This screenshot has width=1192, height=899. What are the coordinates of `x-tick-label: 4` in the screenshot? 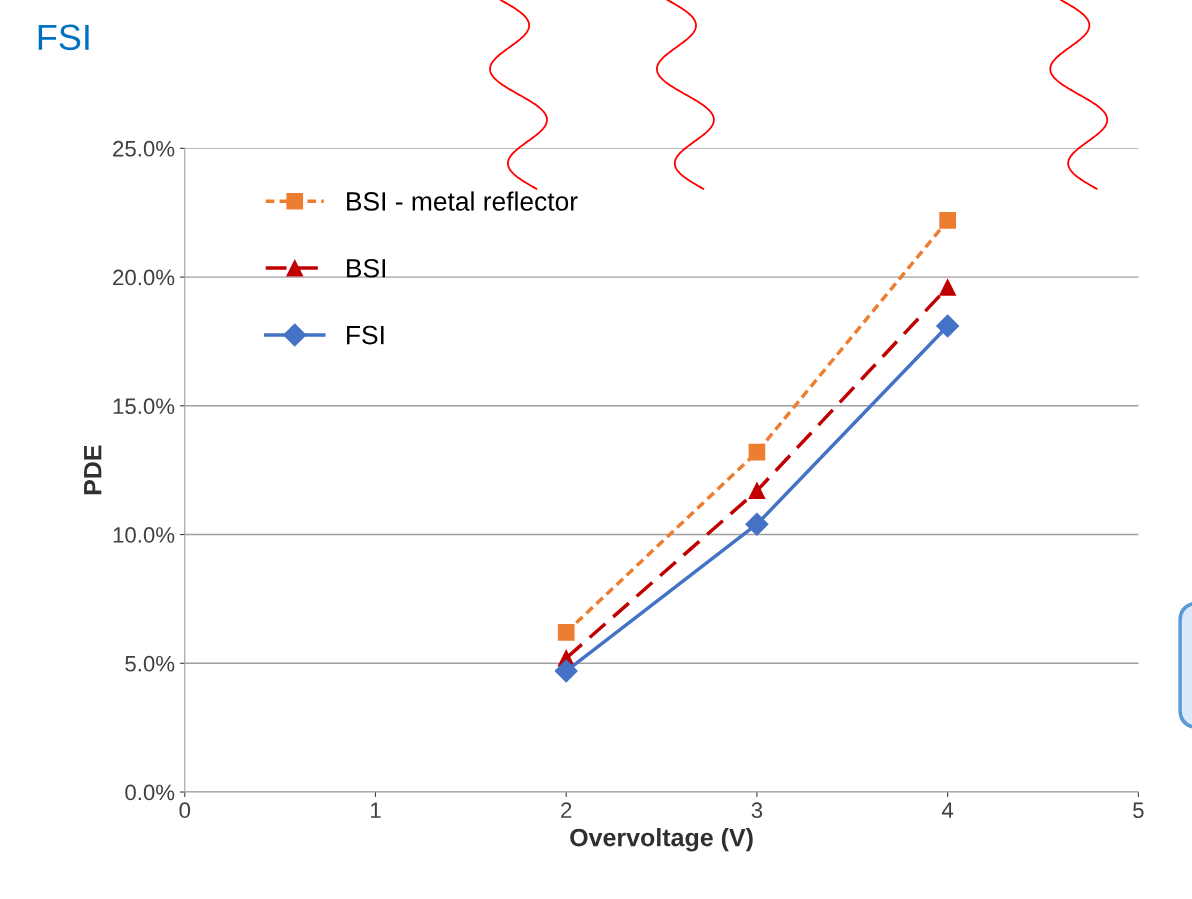 It's located at (947, 810).